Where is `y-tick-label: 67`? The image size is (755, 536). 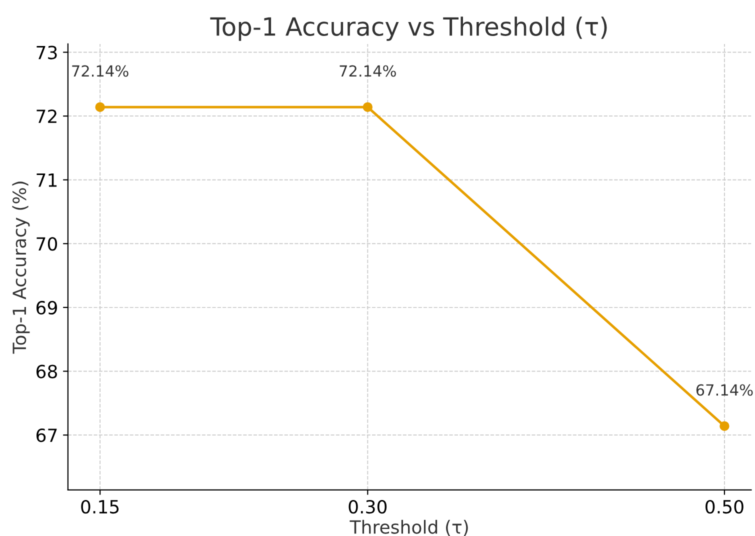 y-tick-label: 67 is located at coordinates (46, 435).